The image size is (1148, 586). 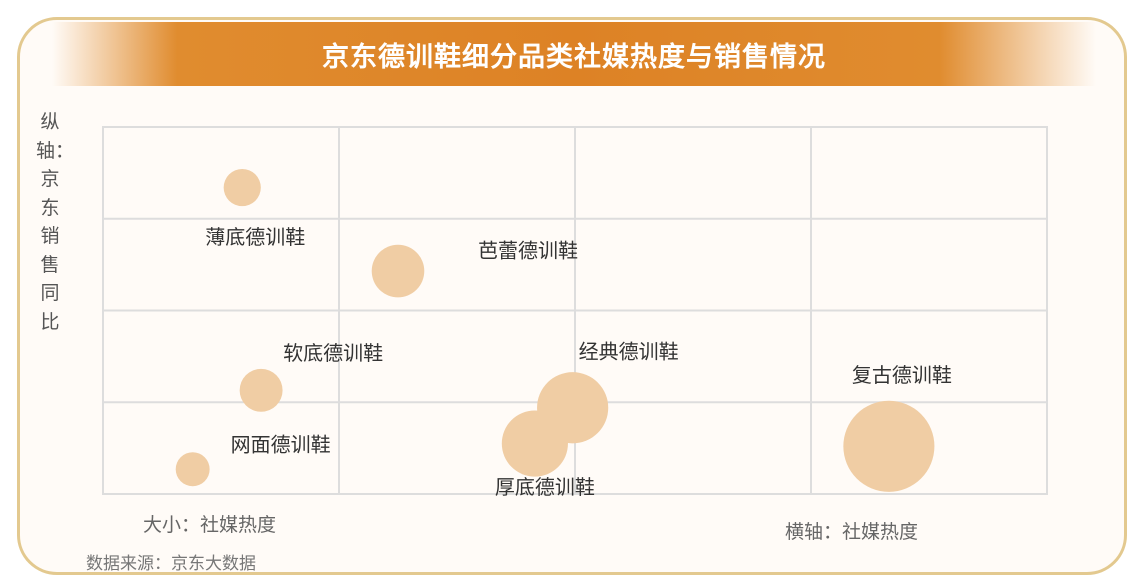 I want to click on bubble-label: 网面德训鞋, so click(x=281, y=445).